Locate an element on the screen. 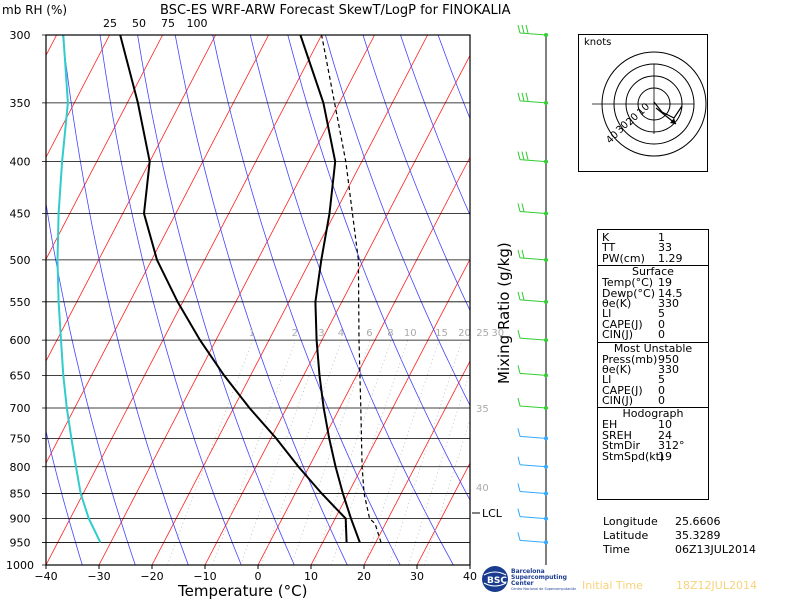 Image resolution: width=800 pixels, height=600 pixels. general-index-row: PW(cm) 1.29 is located at coordinates (653, 258).